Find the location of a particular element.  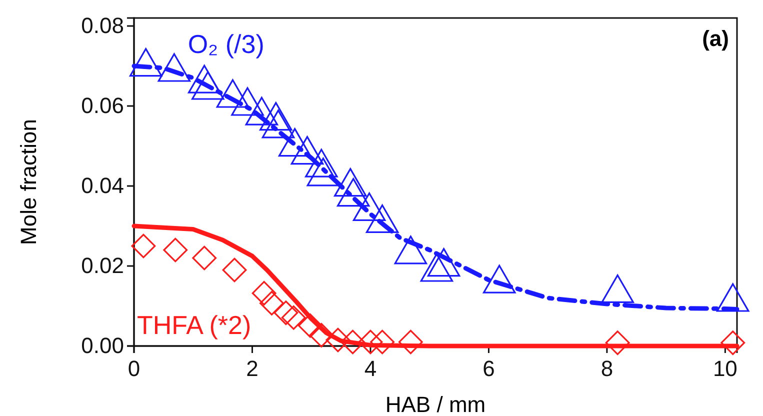

x-tick-label: 2 is located at coordinates (252, 368).